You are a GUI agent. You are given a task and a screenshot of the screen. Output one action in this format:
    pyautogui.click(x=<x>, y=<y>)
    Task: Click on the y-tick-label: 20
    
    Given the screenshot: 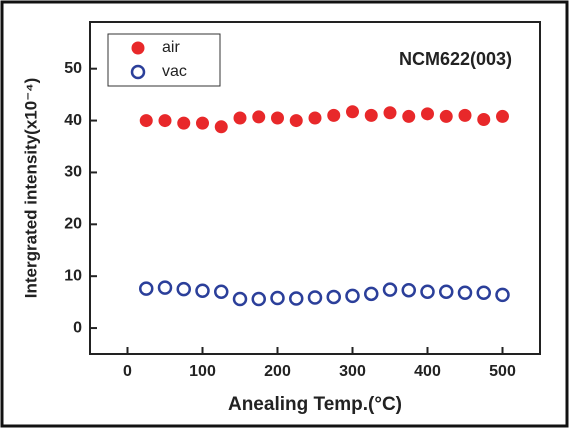 What is the action you would take?
    pyautogui.click(x=73, y=224)
    